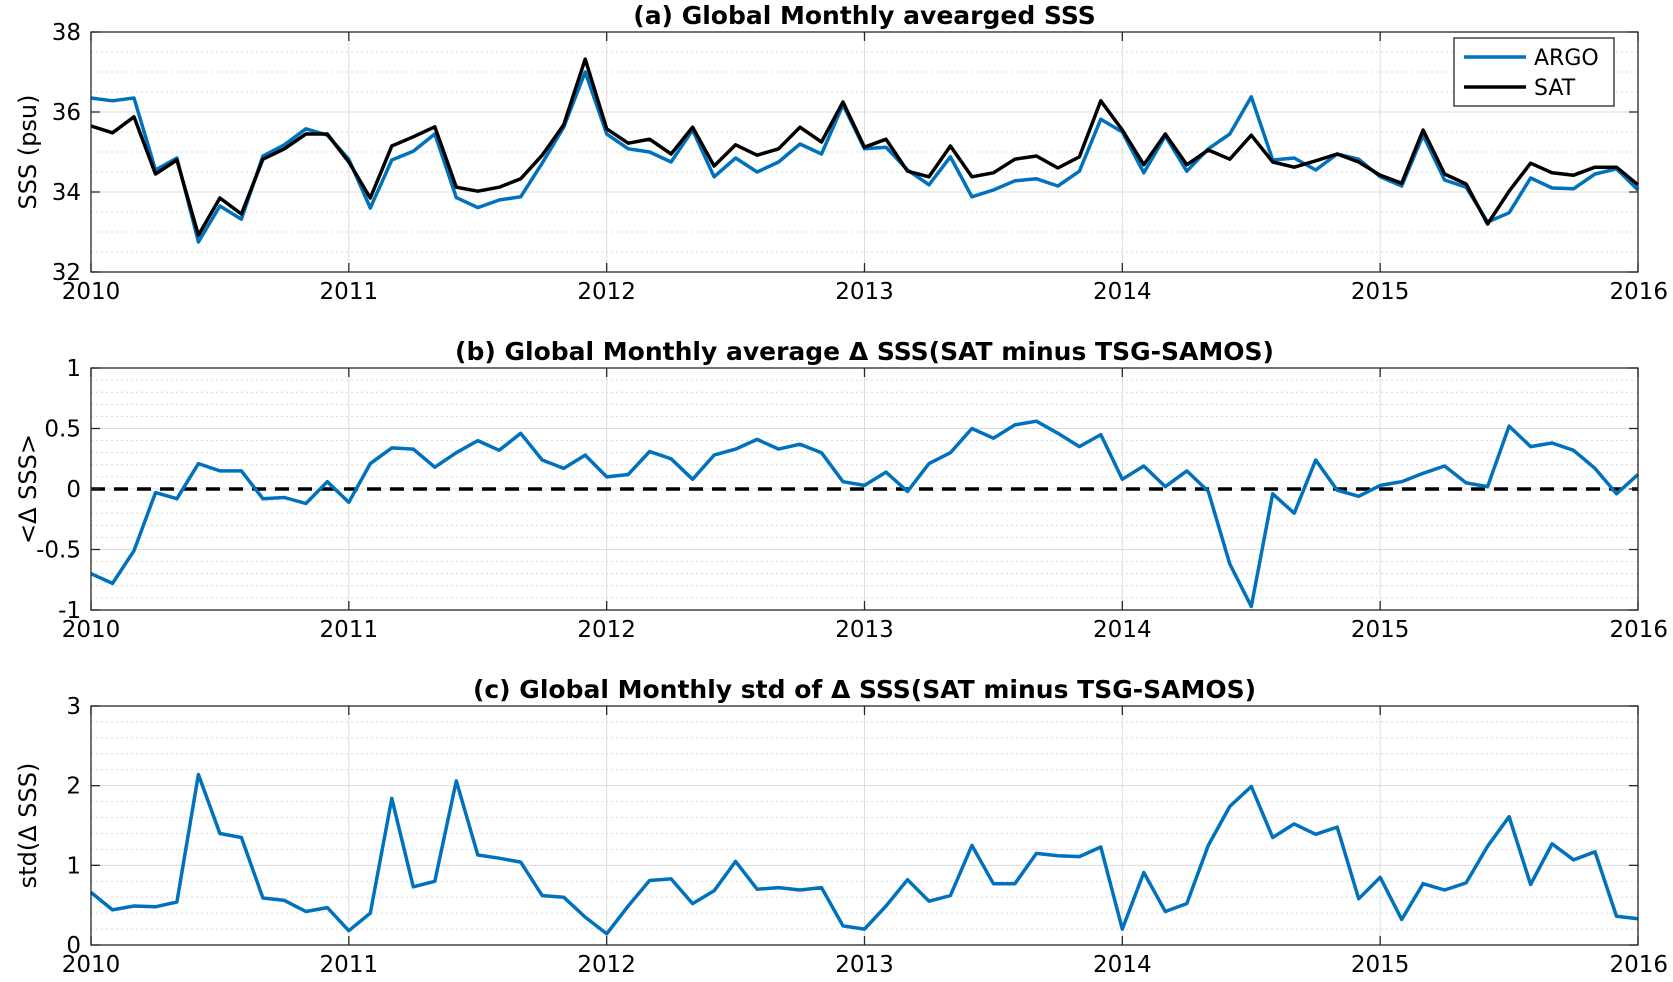  What do you see at coordinates (66, 193) in the screenshot?
I see `y-tick-label: 34` at bounding box center [66, 193].